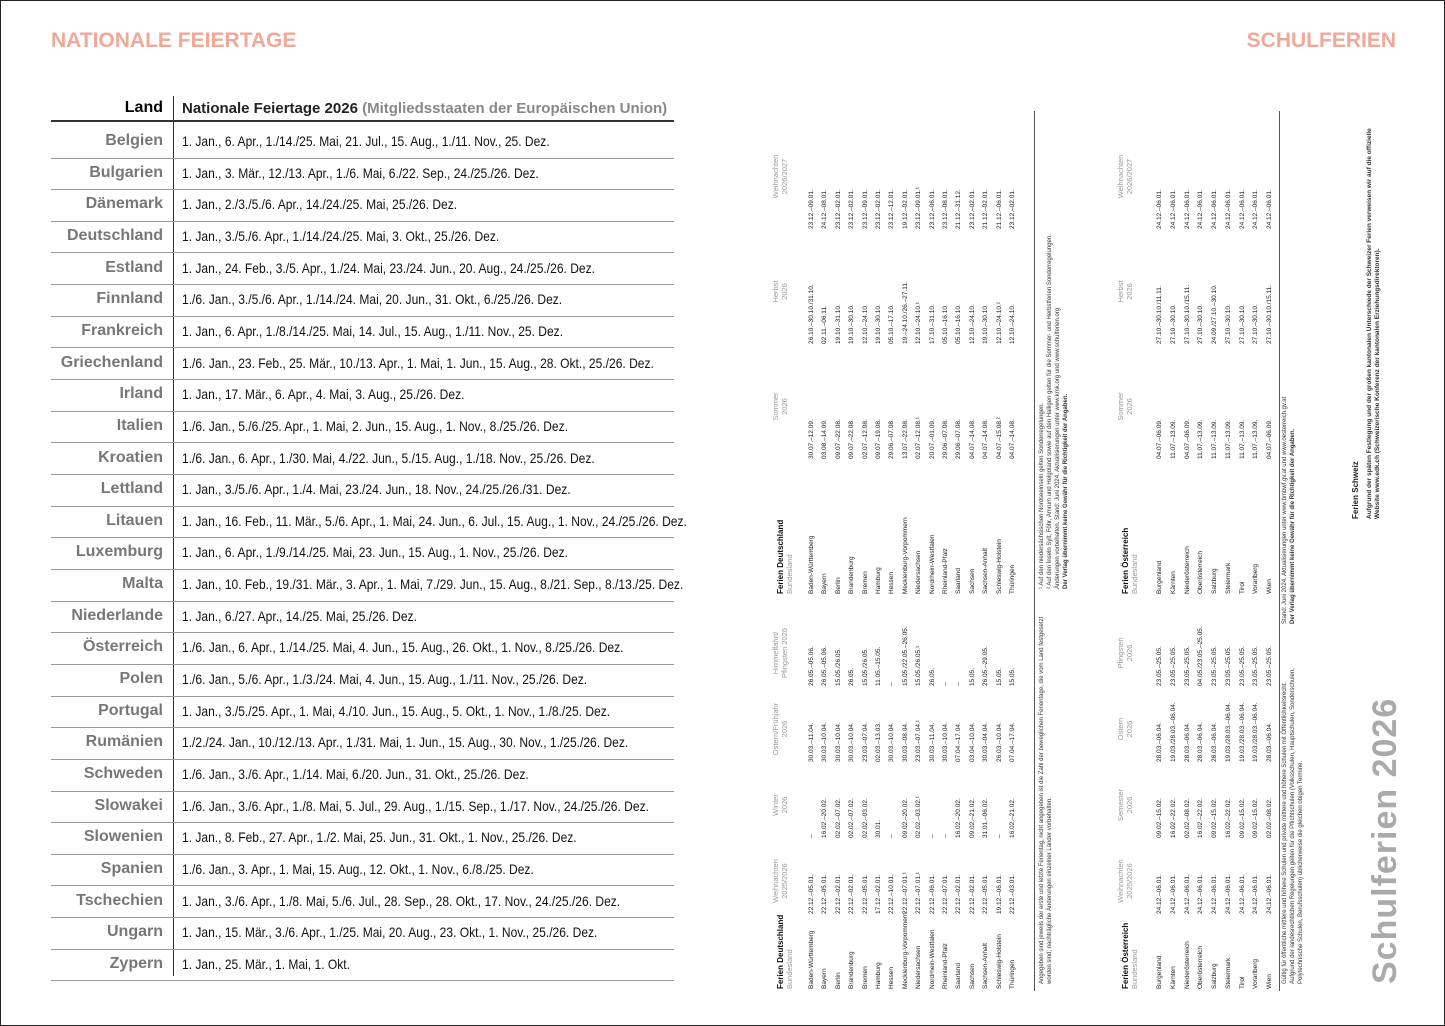  What do you see at coordinates (135, 932) in the screenshot?
I see `country: Ungarn` at bounding box center [135, 932].